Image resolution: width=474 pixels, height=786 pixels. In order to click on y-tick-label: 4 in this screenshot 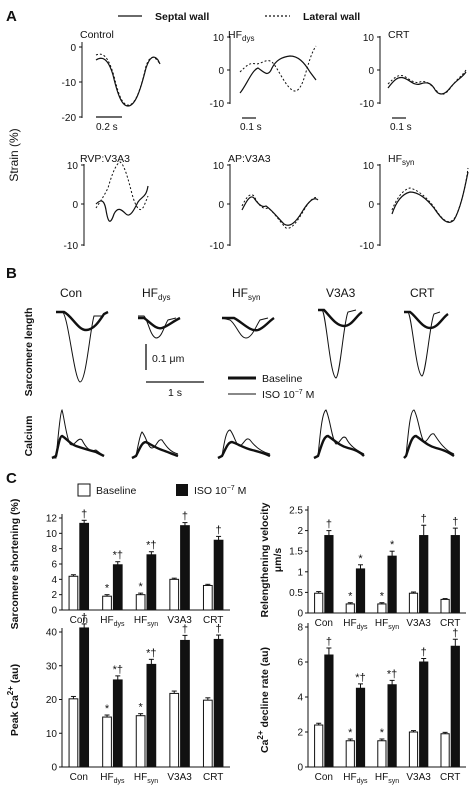, I will do `click(54, 580)`.